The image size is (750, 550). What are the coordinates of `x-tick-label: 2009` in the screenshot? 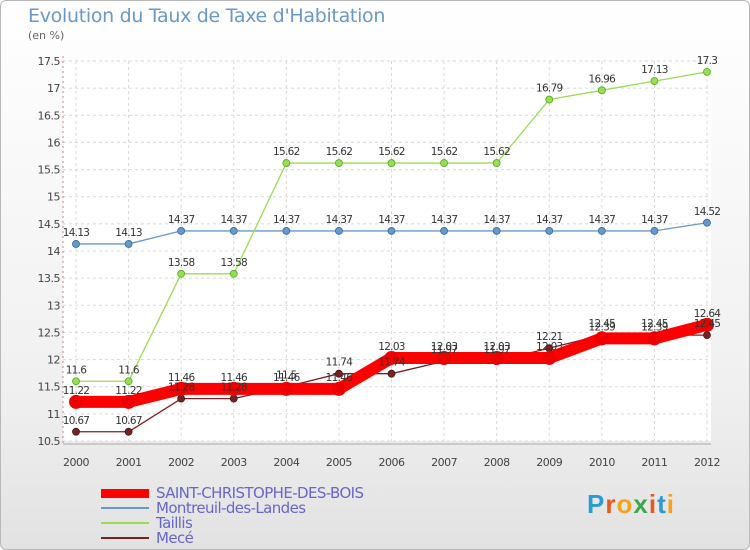 It's located at (549, 462).